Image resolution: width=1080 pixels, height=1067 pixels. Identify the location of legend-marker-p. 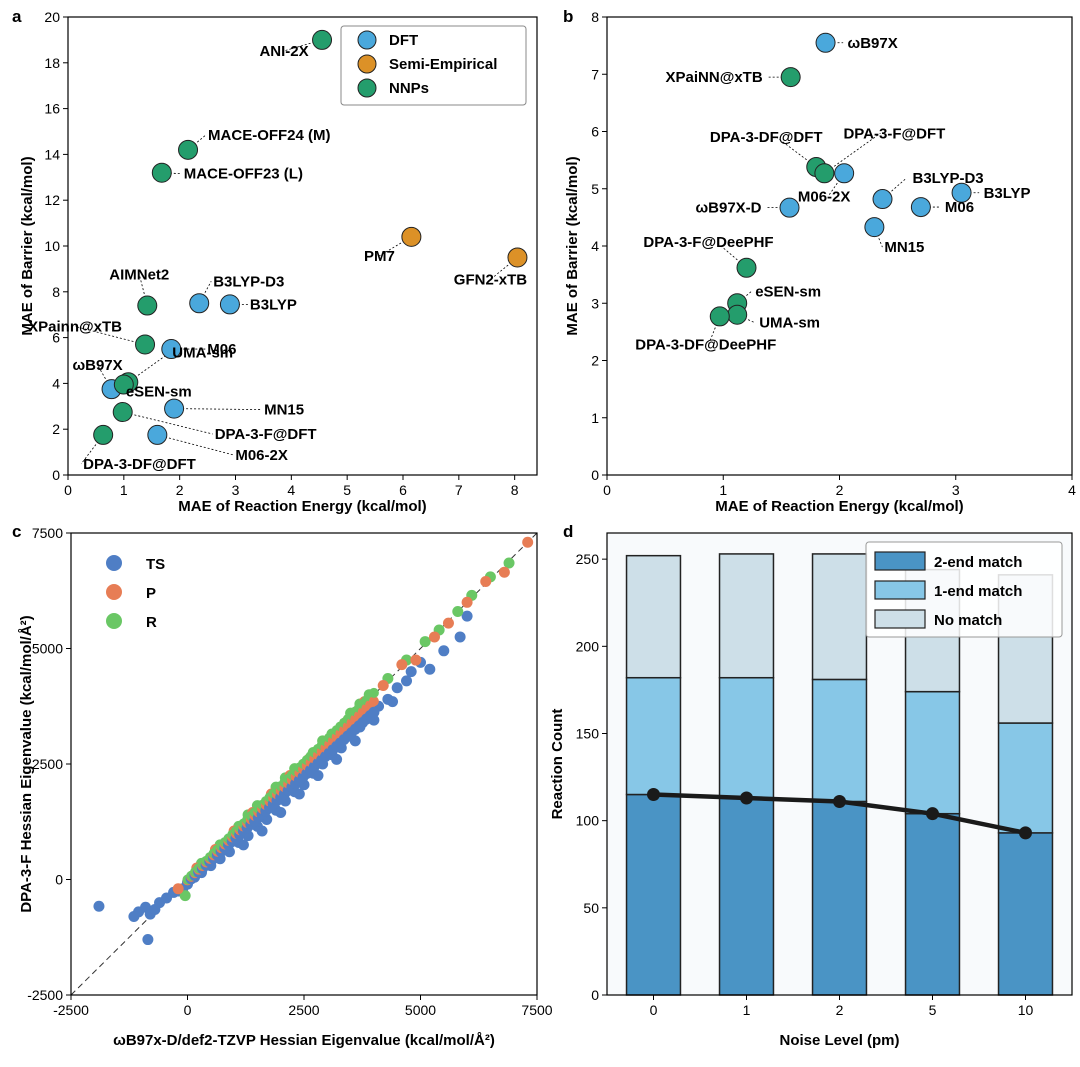
(114, 592).